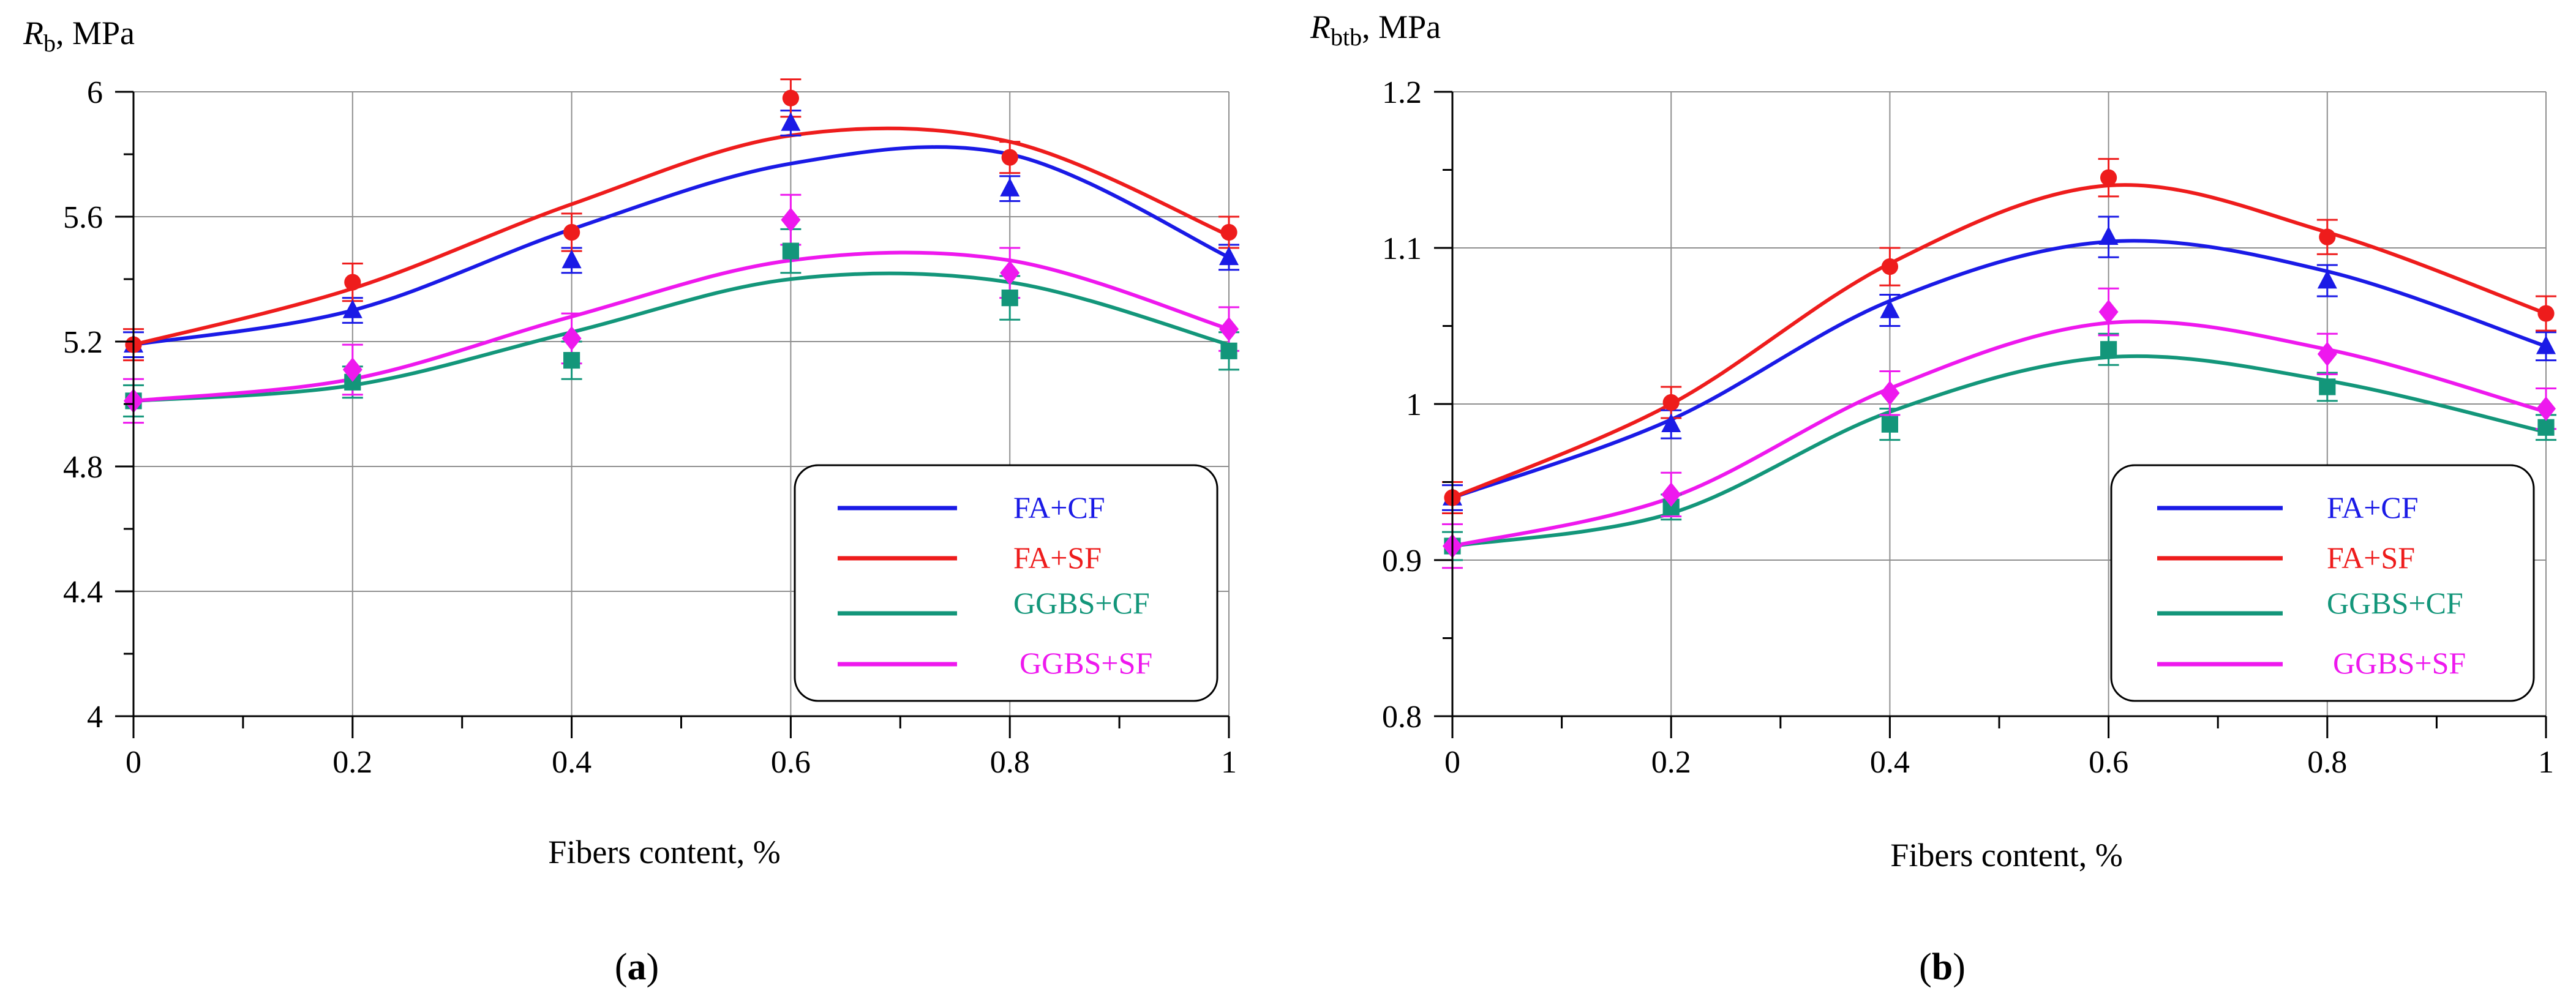  I want to click on panel-label-a: (a), so click(637, 967).